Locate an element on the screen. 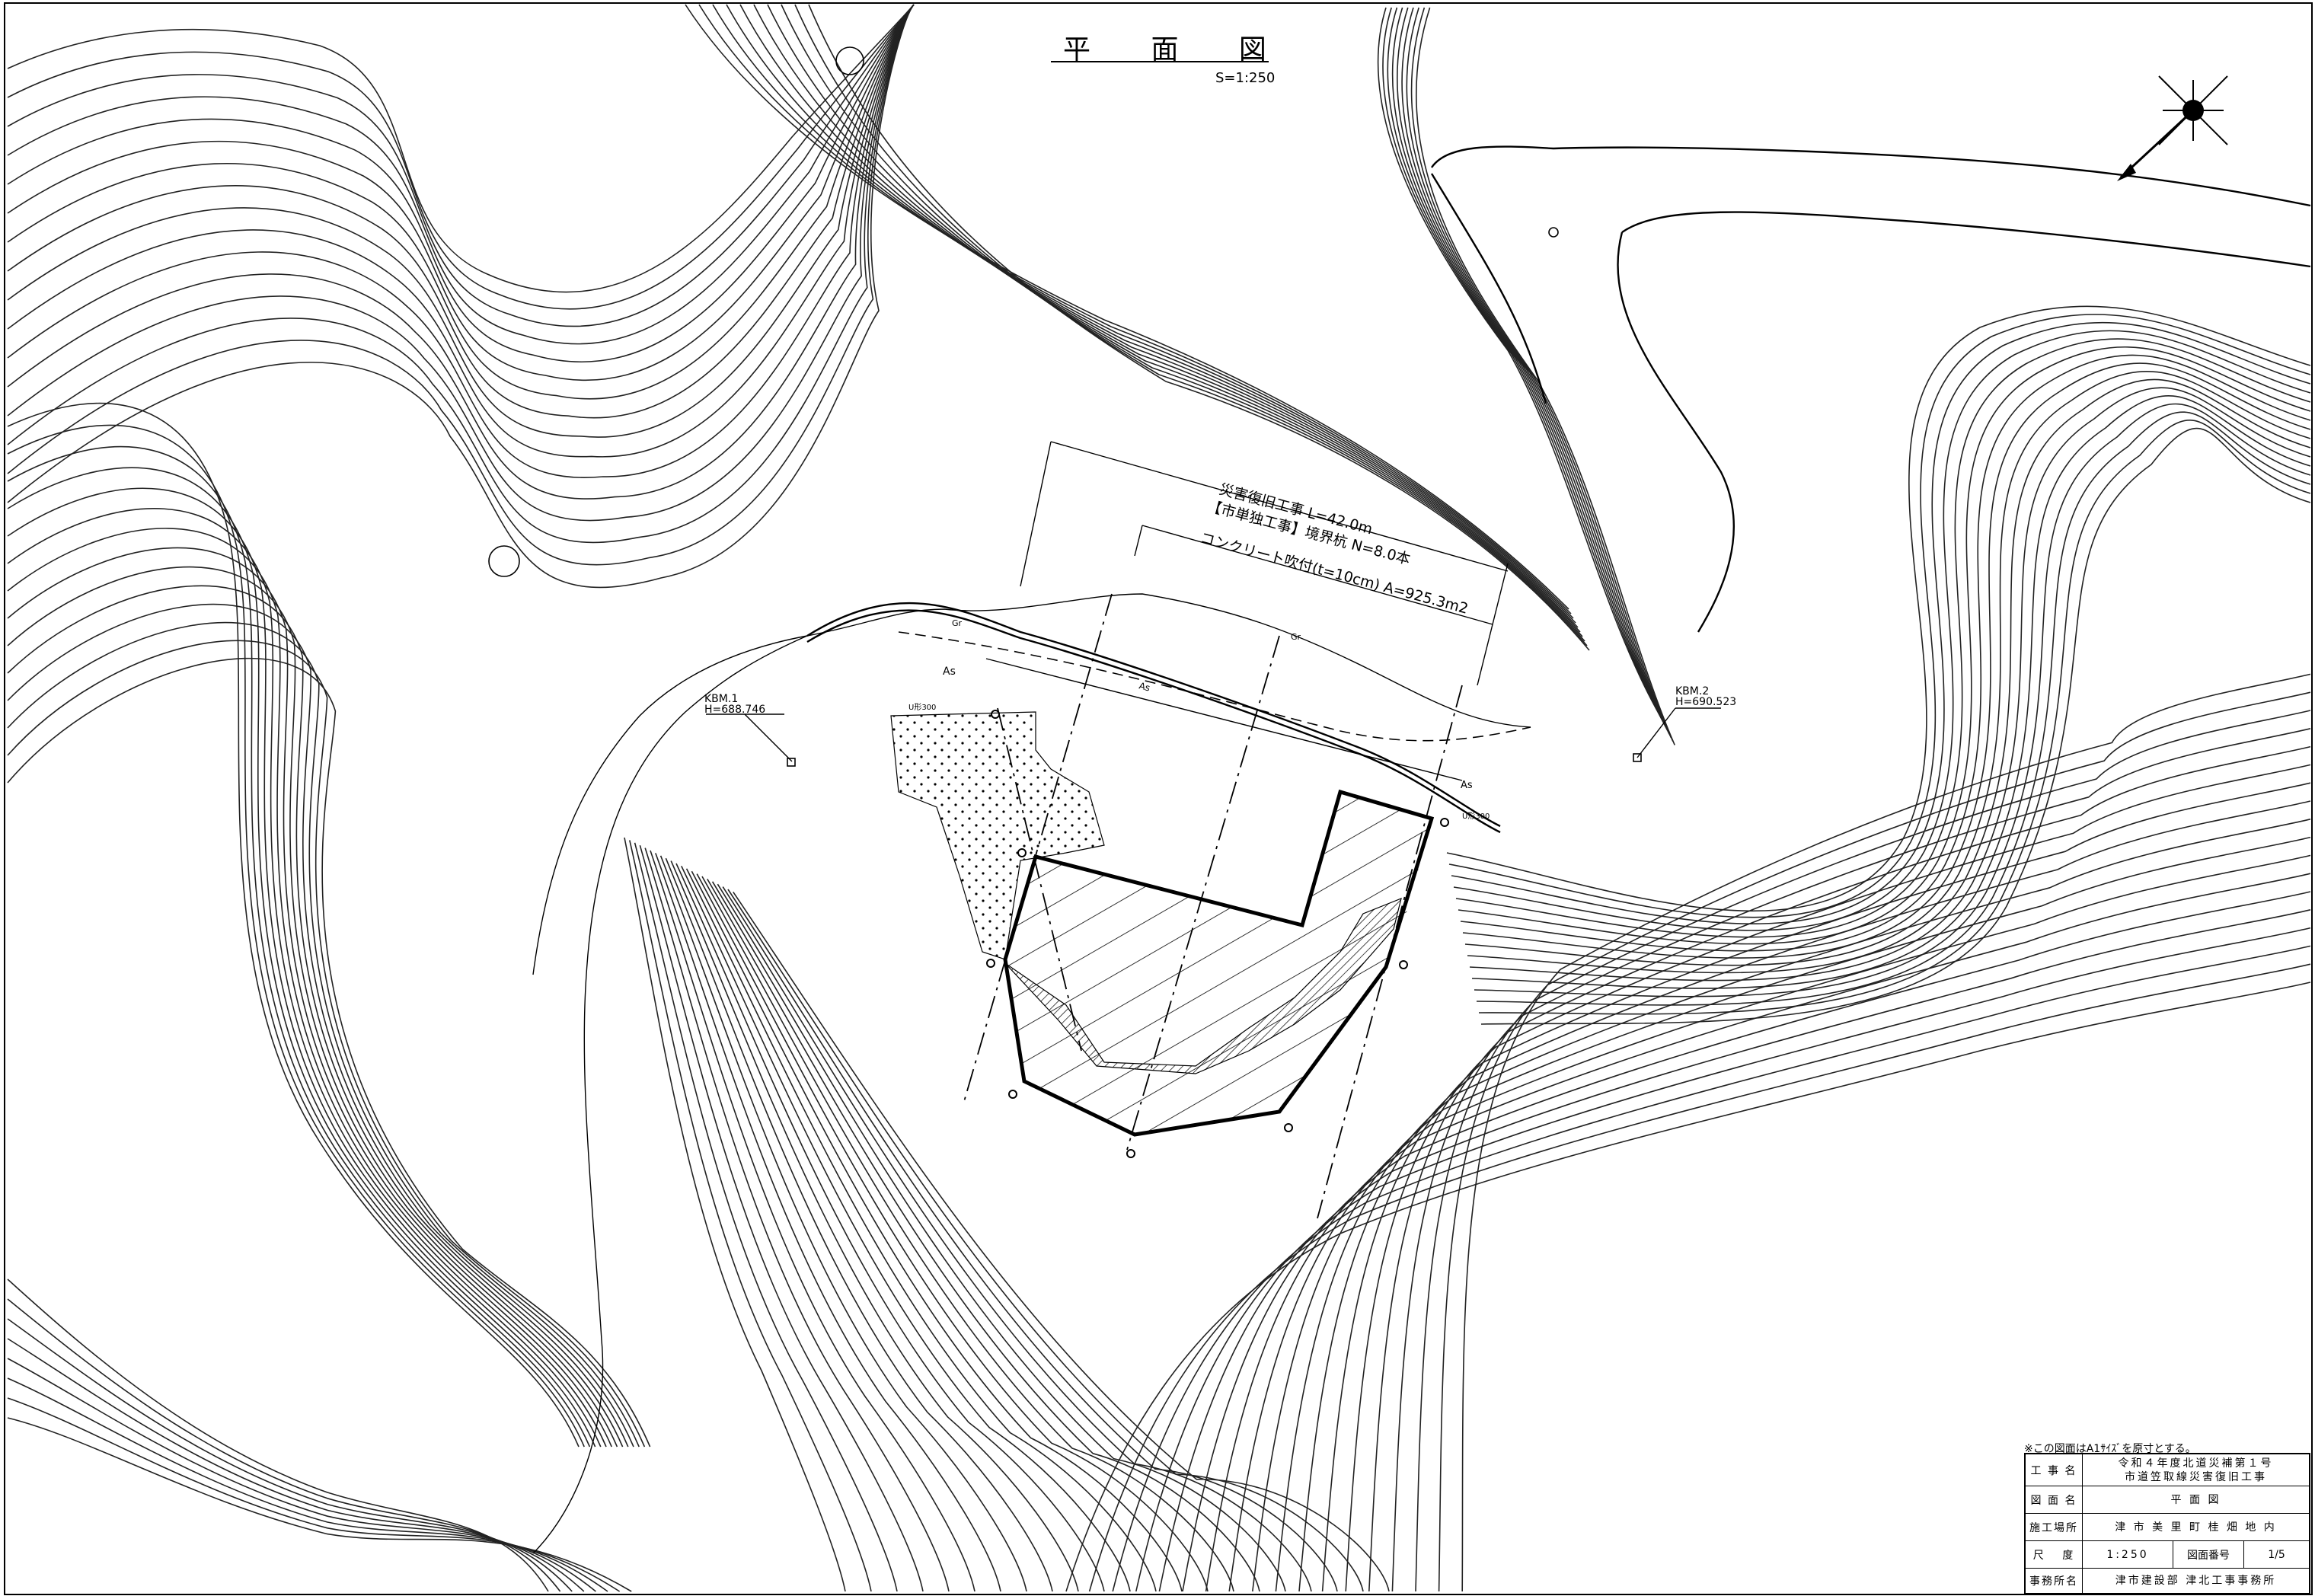 The image size is (2315, 1596). office-value: 津市建設部 津北工事事務所 is located at coordinates (2196, 1581).